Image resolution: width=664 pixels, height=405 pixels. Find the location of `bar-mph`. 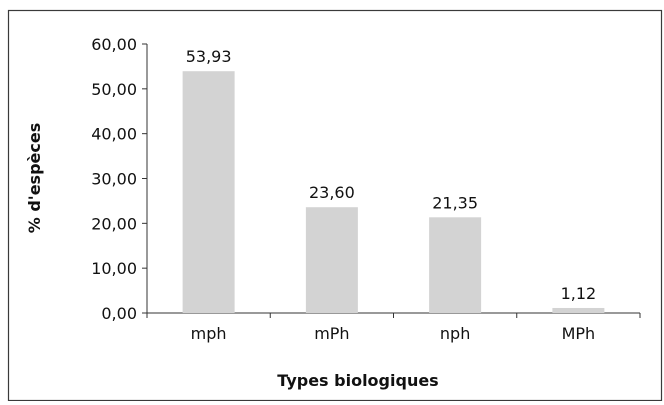

bar-mph is located at coordinates (208, 192).